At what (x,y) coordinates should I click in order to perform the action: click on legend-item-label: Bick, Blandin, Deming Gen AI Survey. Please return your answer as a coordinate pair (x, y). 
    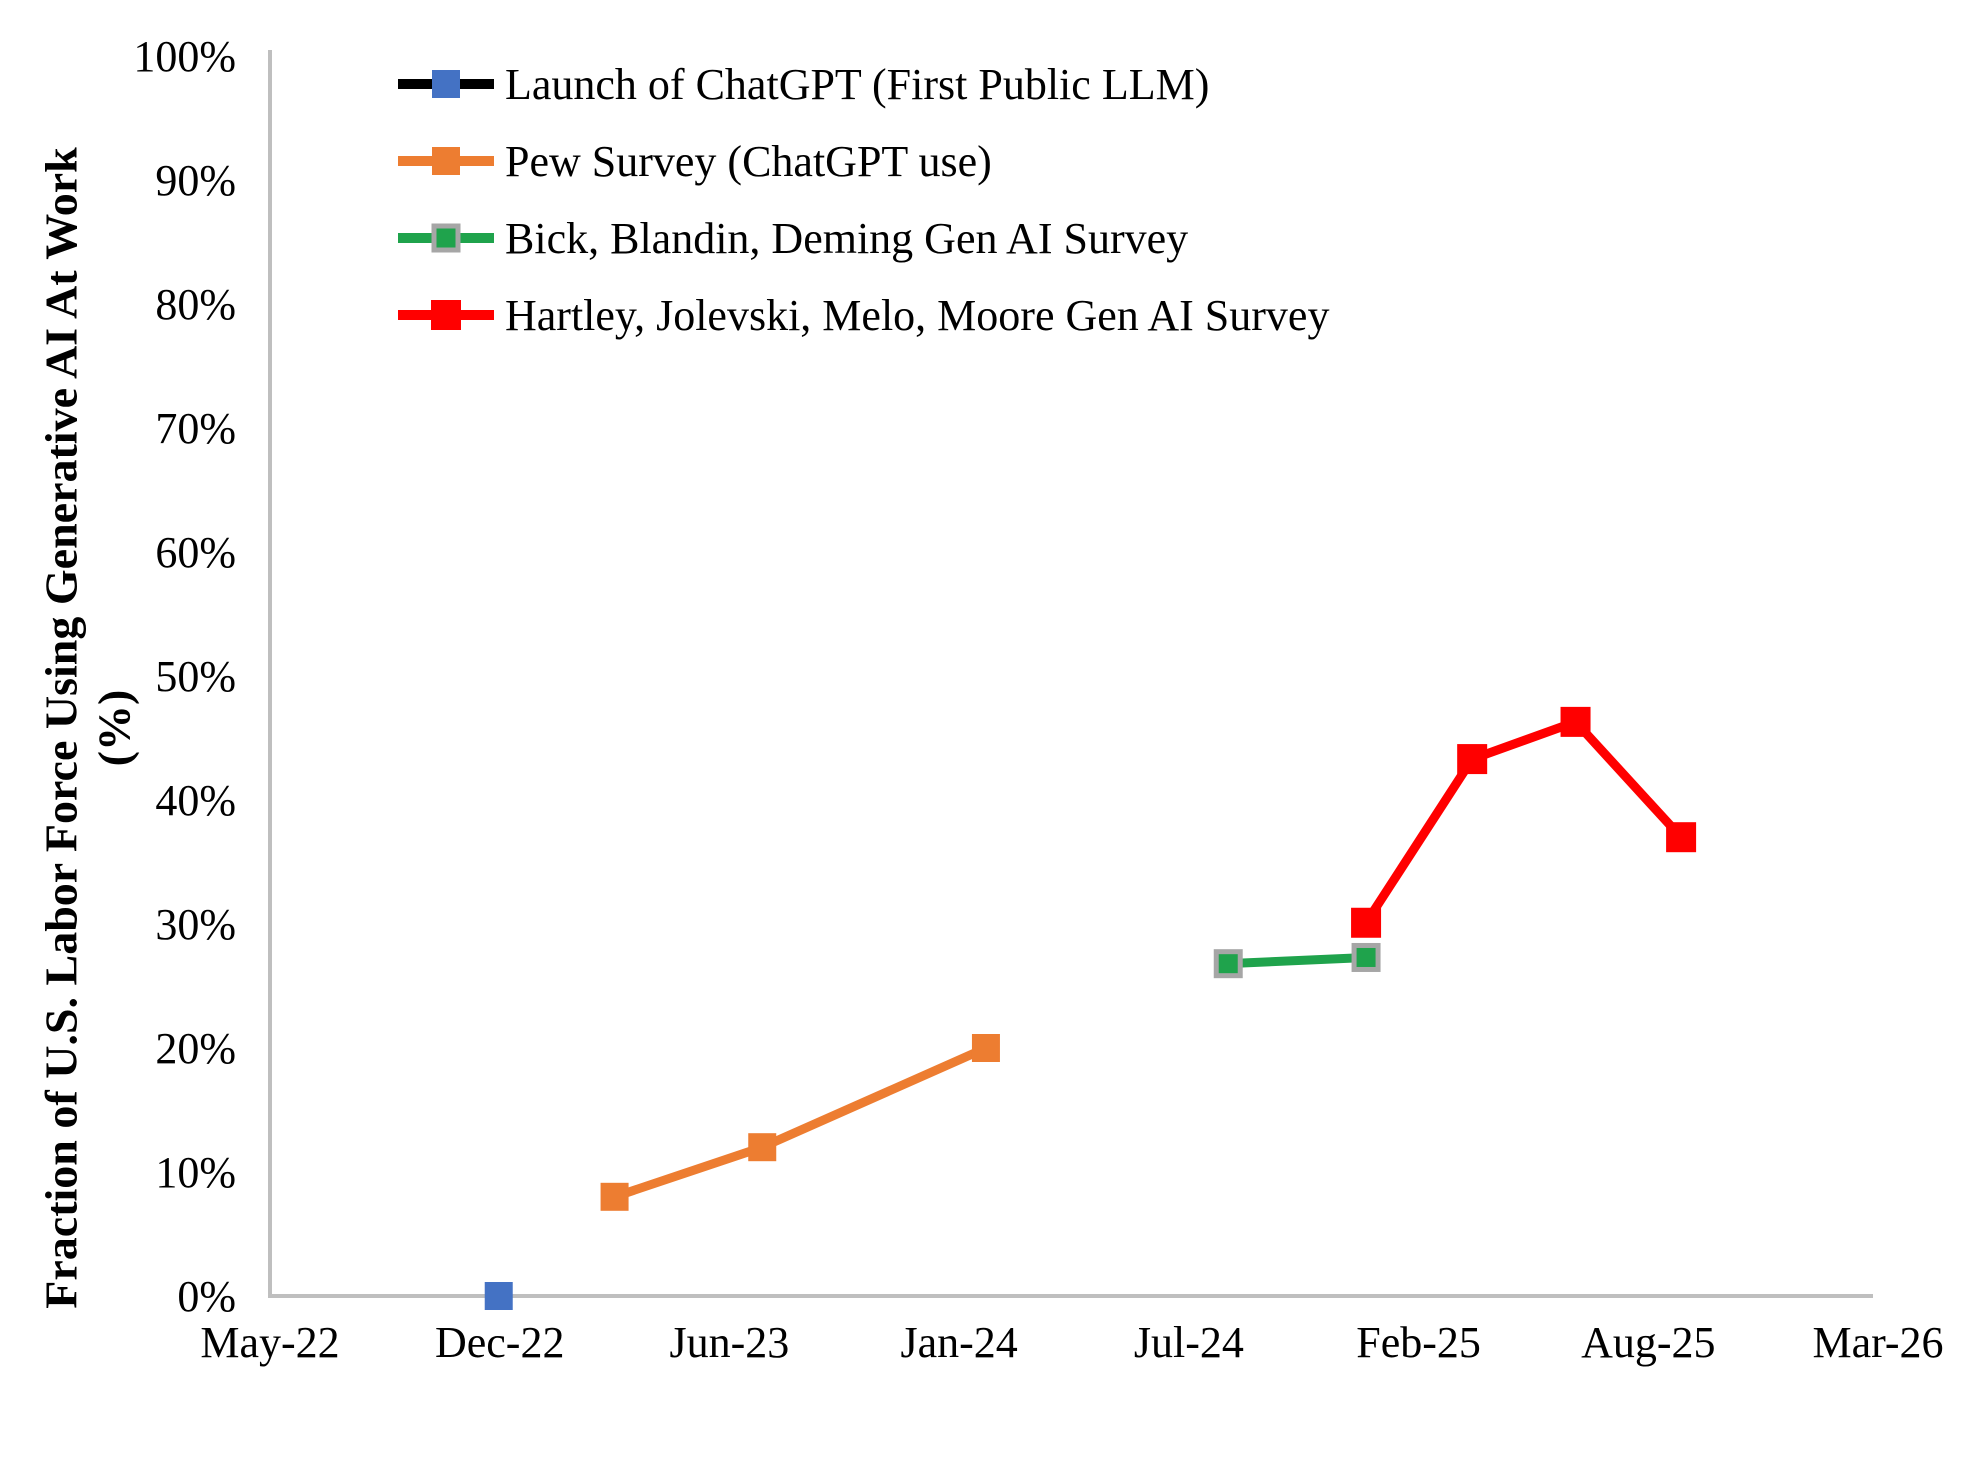
    Looking at the image, I should click on (846, 238).